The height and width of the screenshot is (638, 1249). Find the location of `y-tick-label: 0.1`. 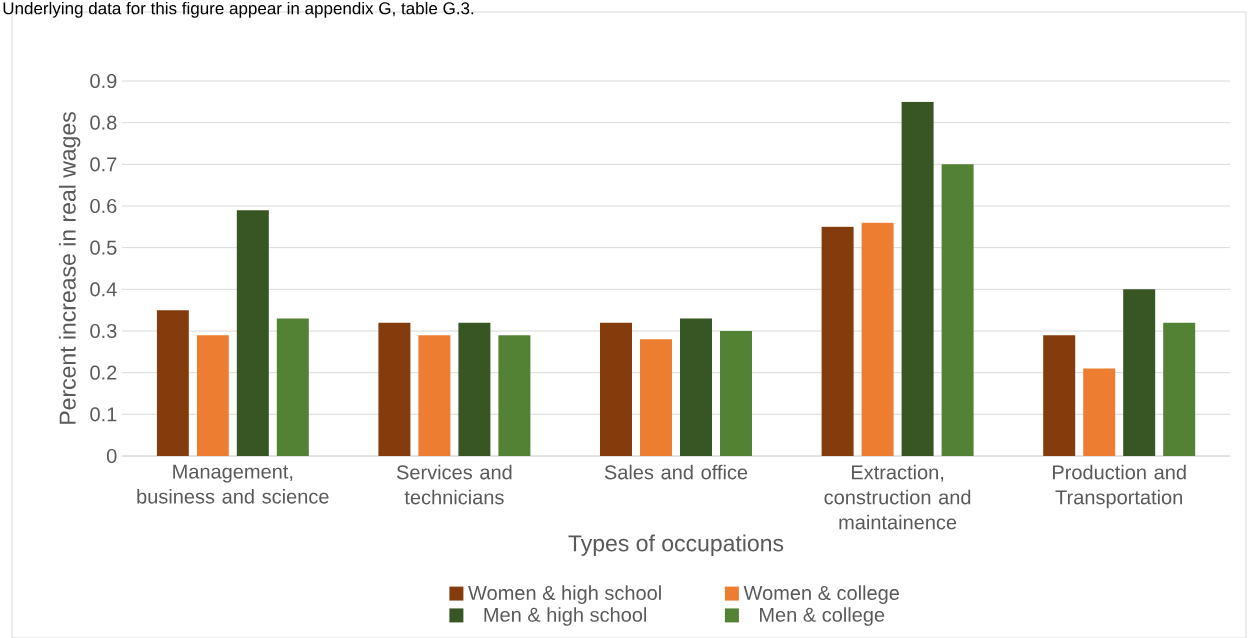

y-tick-label: 0.1 is located at coordinates (103, 414).